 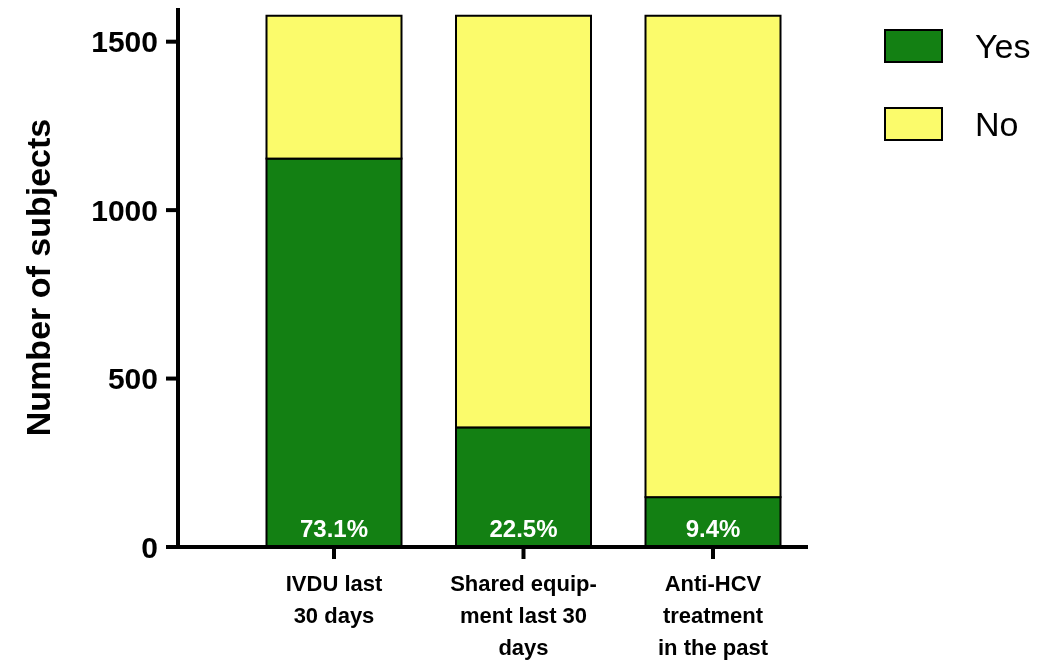 What do you see at coordinates (523, 529) in the screenshot?
I see `annotation: 22.5%` at bounding box center [523, 529].